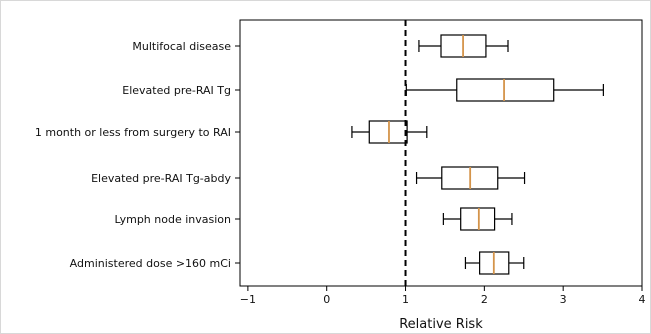 Image resolution: width=651 pixels, height=334 pixels. What do you see at coordinates (133, 132) in the screenshot?
I see `category-label: 1 month or less from surgery to RAI` at bounding box center [133, 132].